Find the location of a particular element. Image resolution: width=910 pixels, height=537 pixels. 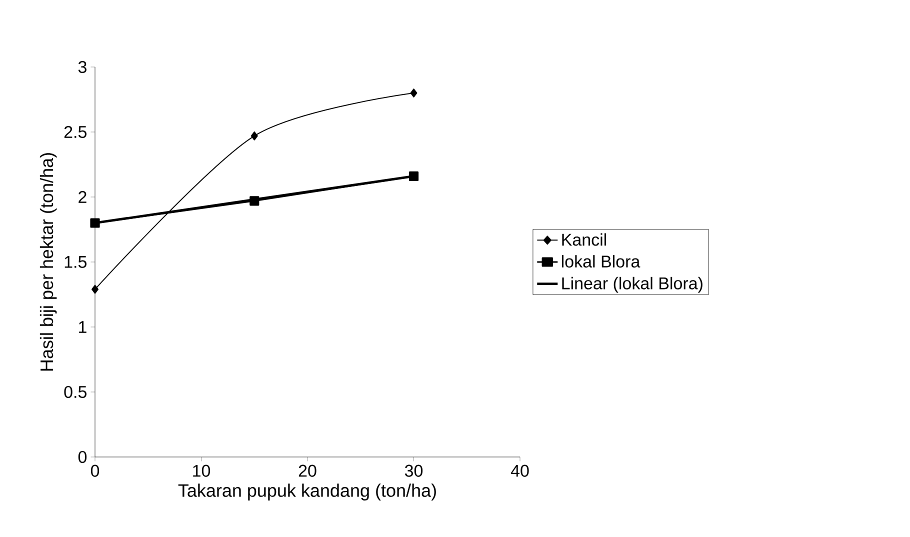

legend-label: Linear (lokal Blora) is located at coordinates (632, 284).